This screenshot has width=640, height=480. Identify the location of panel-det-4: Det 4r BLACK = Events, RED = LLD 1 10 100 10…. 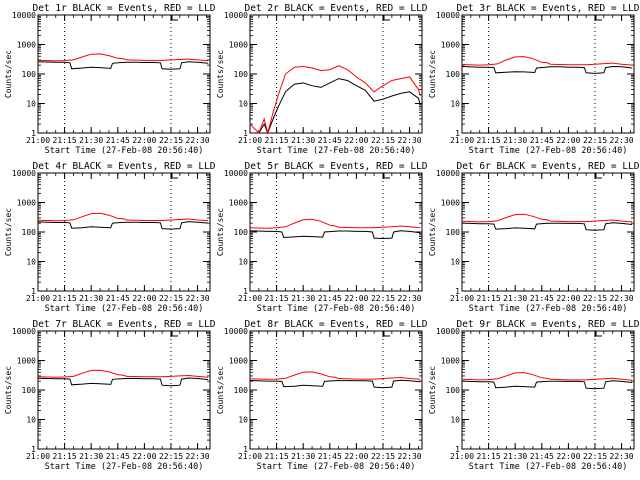
(110, 237).